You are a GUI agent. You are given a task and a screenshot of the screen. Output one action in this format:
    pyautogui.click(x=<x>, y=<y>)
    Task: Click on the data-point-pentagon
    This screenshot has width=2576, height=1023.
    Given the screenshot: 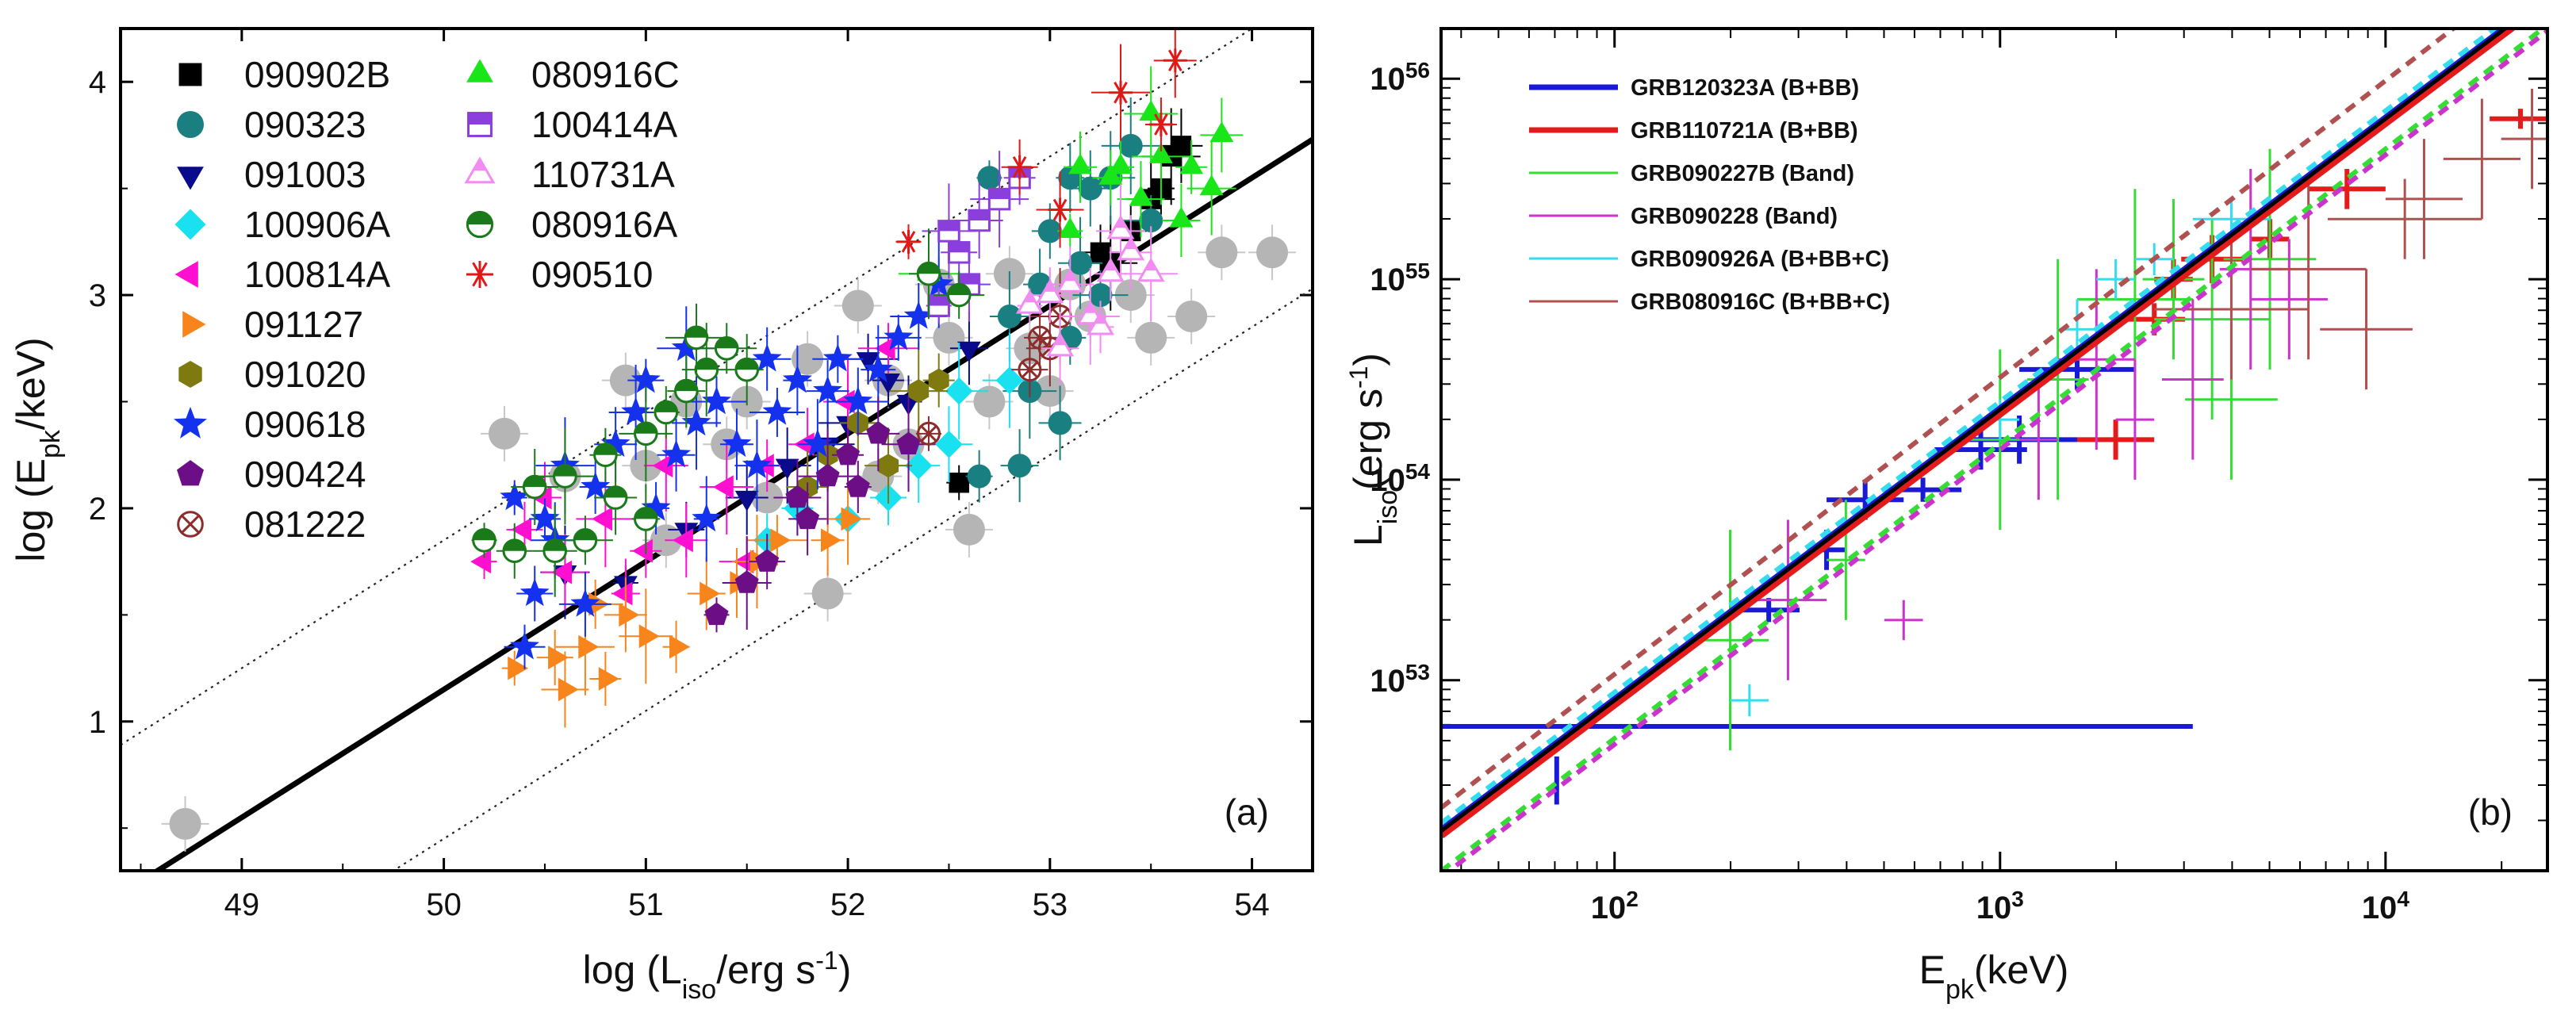 What is the action you would take?
    pyautogui.click(x=908, y=442)
    